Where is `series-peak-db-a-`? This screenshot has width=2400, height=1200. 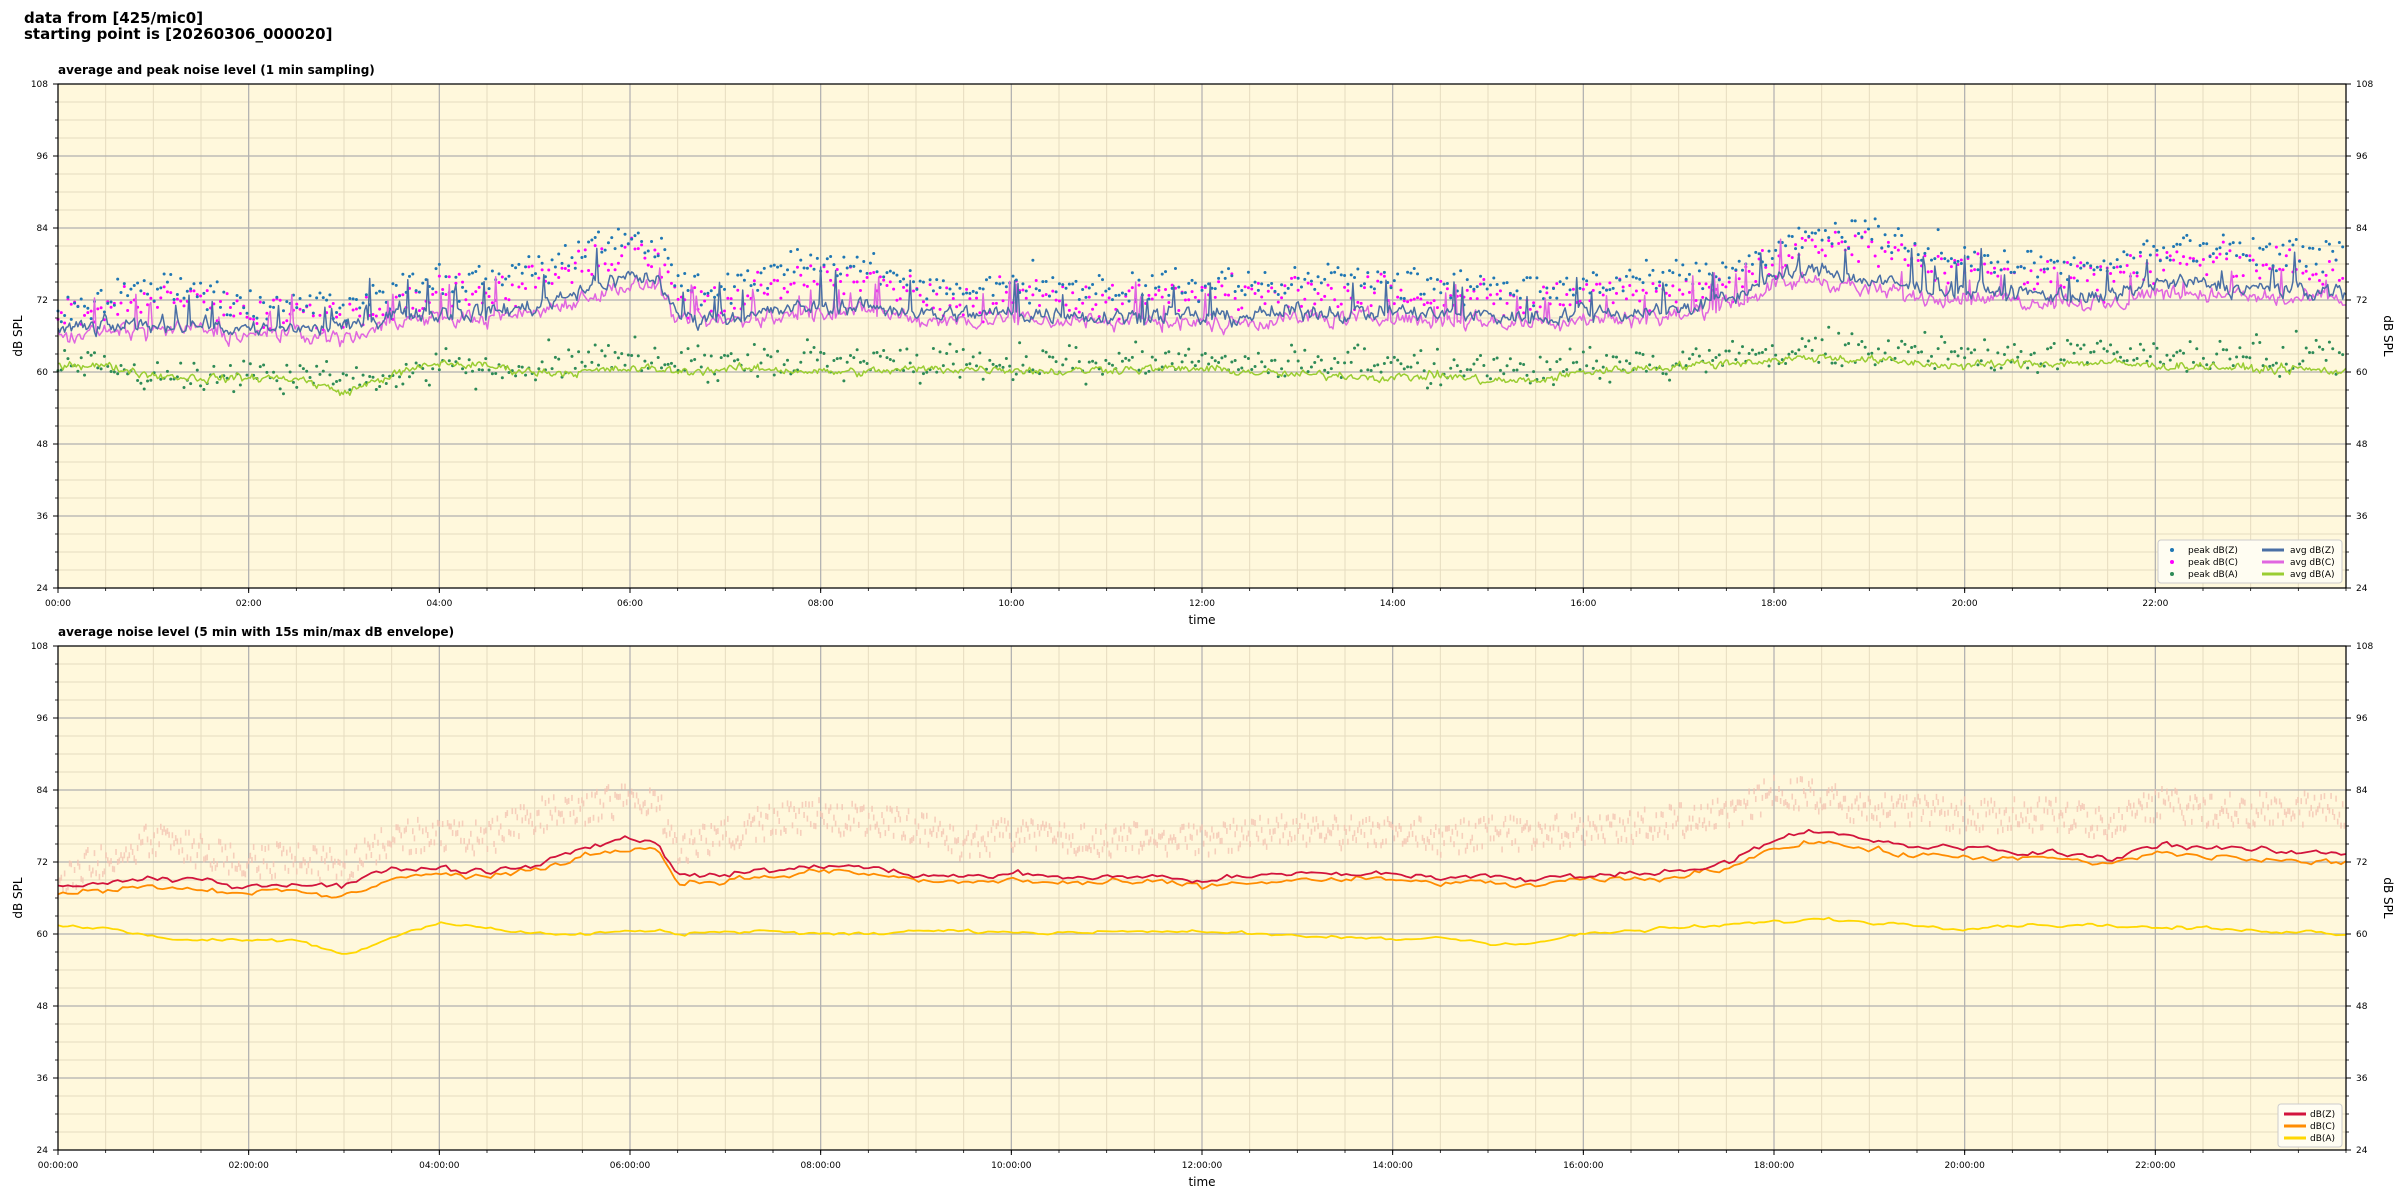 series-peak-db-a- is located at coordinates (1200, 360).